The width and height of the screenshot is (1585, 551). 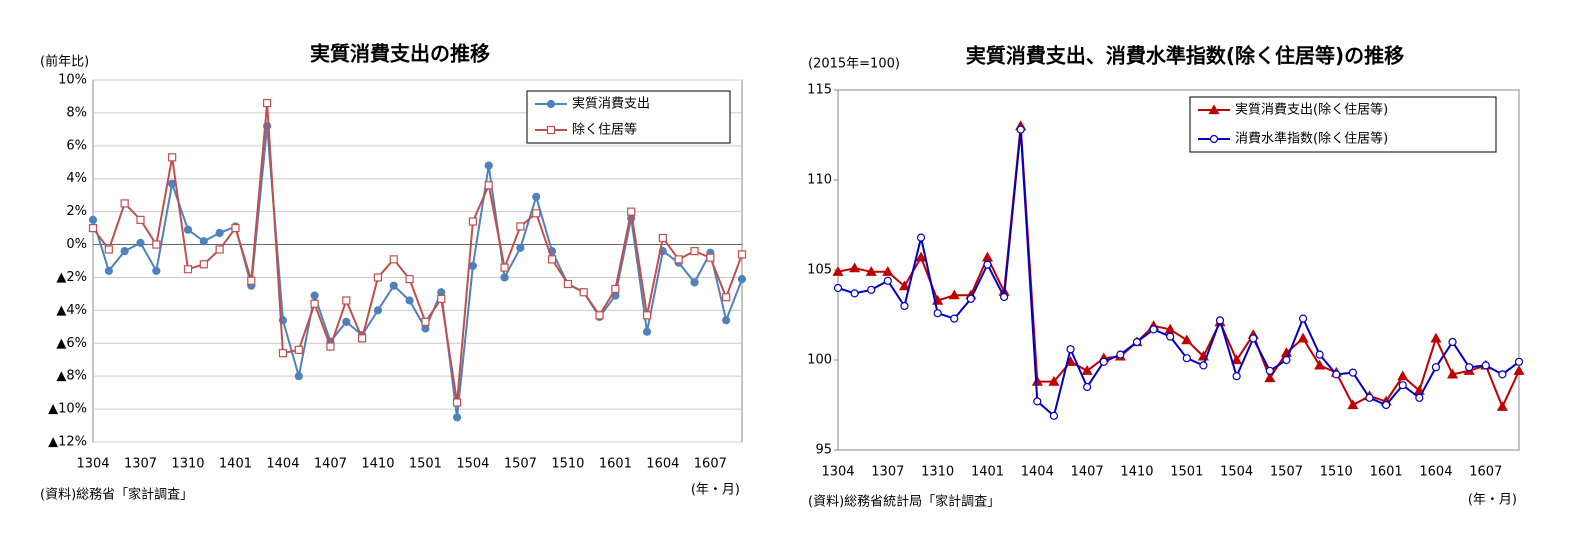 I want to click on x-tick-label: 1407, so click(x=1087, y=472).